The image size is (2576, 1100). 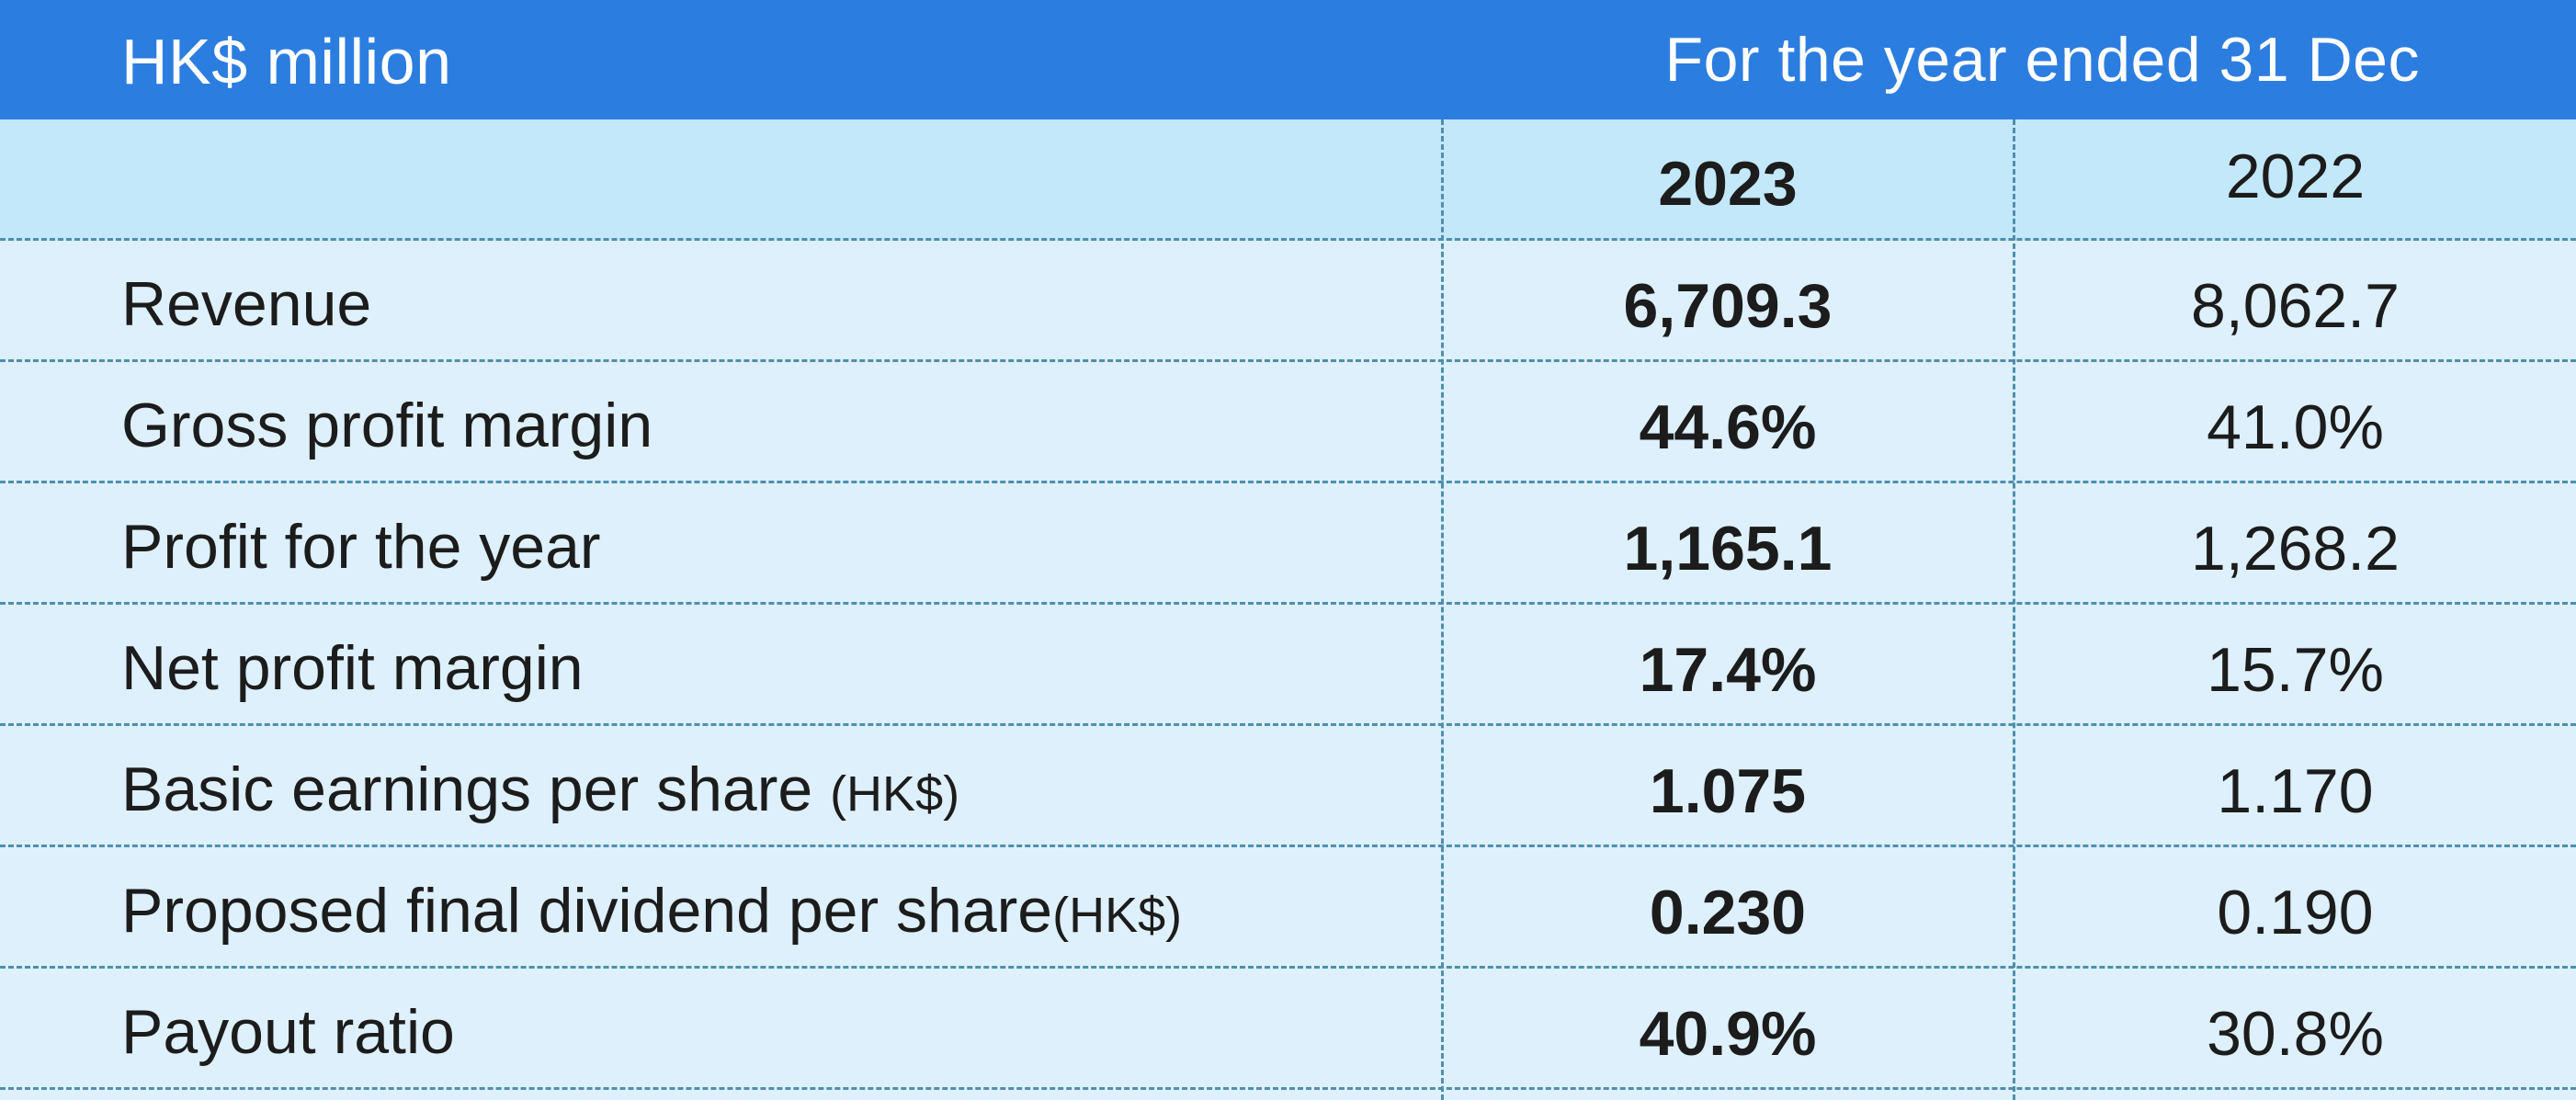 What do you see at coordinates (1728, 670) in the screenshot?
I see `value-2023: 17.4%` at bounding box center [1728, 670].